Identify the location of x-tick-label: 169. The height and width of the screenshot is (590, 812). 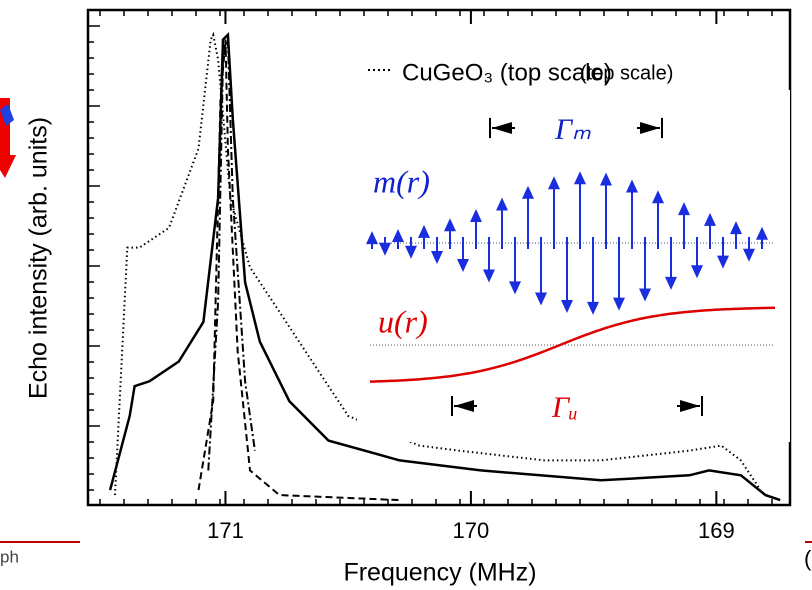
(716, 530).